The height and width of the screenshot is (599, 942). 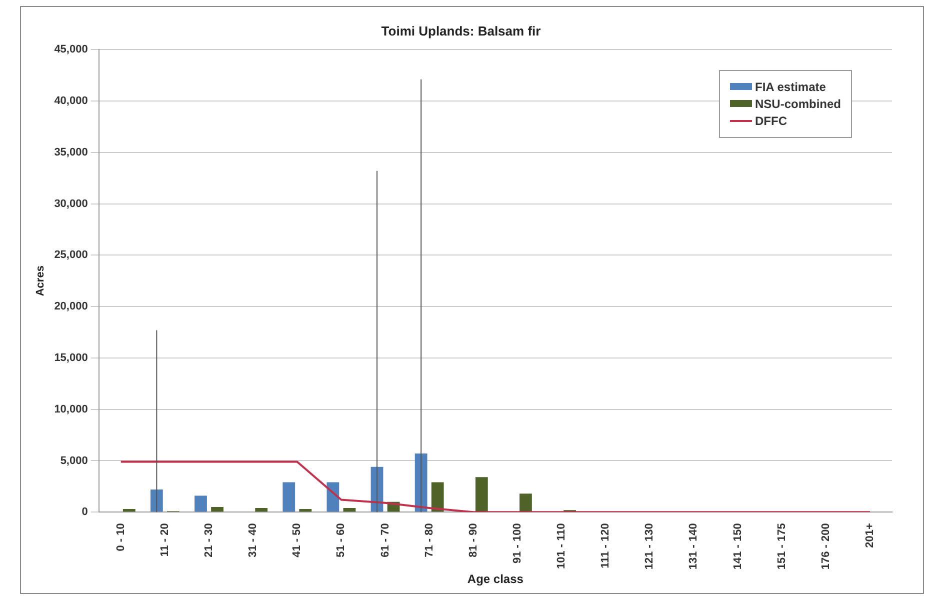 I want to click on x-tick-label: 176 - 200, so click(x=826, y=546).